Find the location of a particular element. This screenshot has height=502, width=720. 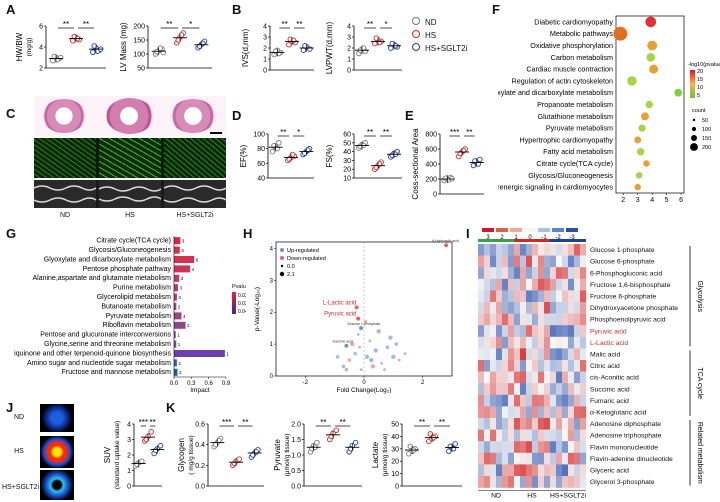

echo-mmode-row is located at coordinates (130, 194).